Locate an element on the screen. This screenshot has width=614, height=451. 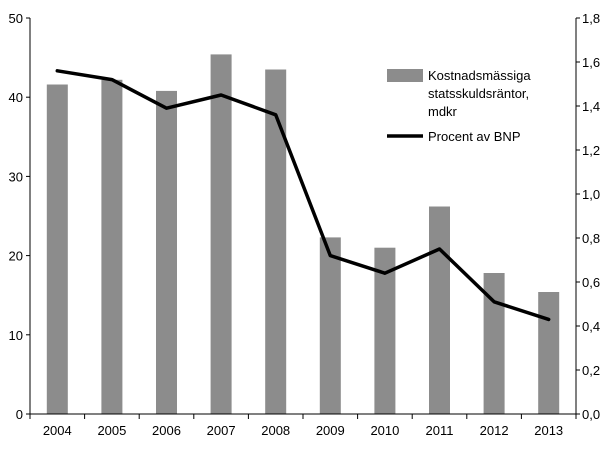
x-tick-label-2008: 2008 is located at coordinates (275, 430).